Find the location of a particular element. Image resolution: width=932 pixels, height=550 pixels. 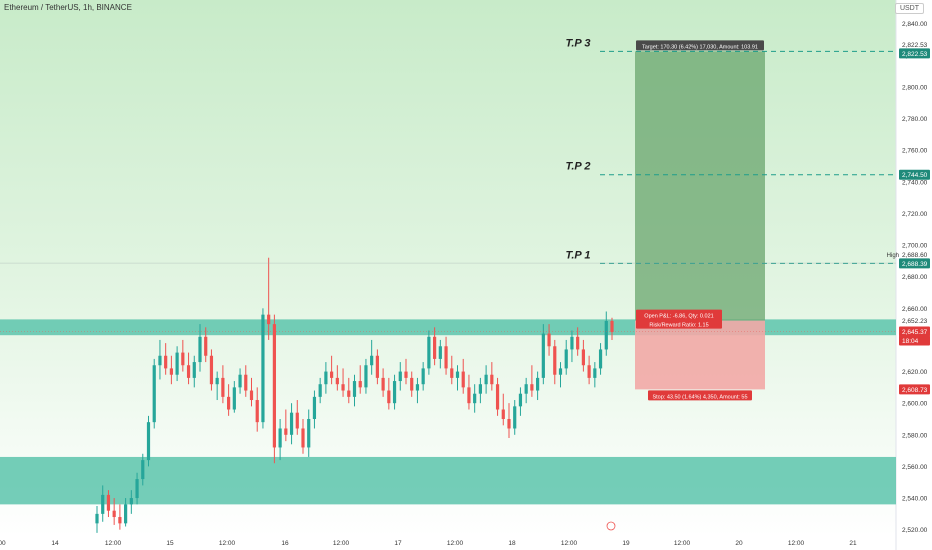

price-tag-label: 2,688.39 is located at coordinates (915, 264).